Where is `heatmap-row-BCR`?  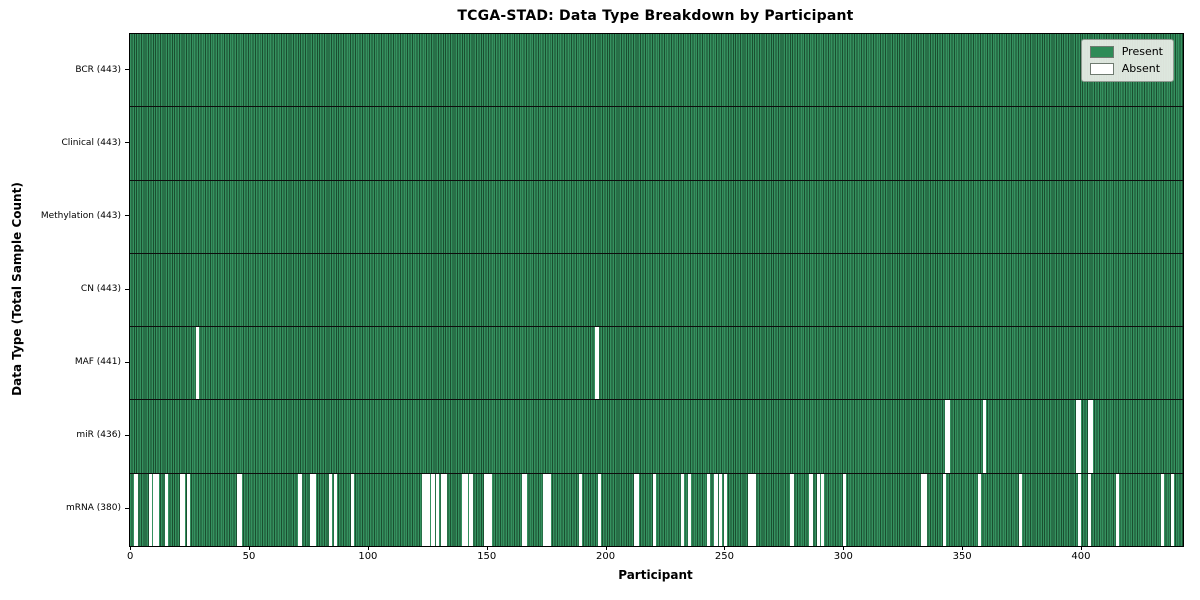 heatmap-row-BCR is located at coordinates (656, 71).